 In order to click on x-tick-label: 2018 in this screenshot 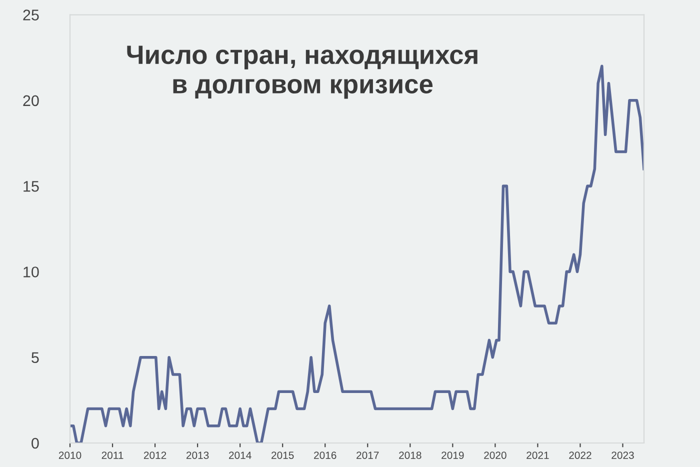, I will do `click(410, 455)`.